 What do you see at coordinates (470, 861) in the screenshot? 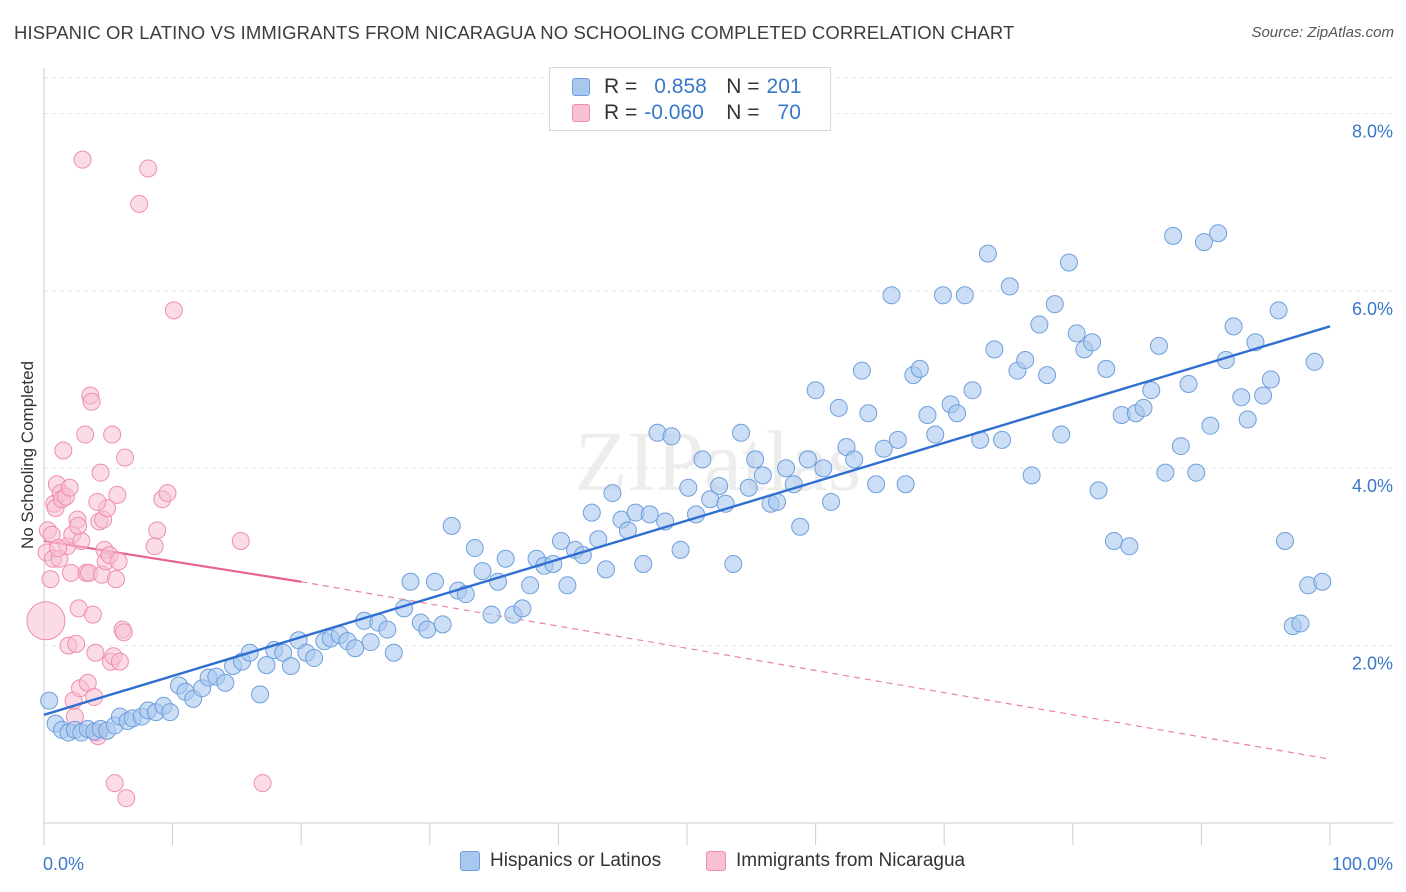
I see `bottom-legend-swatch-hispanic` at bounding box center [470, 861].